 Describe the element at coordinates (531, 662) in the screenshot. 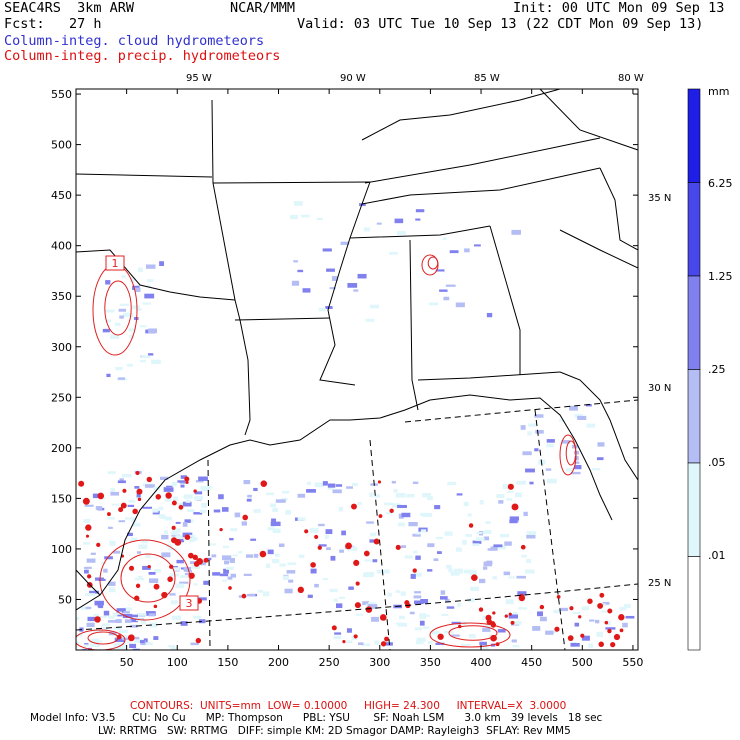

I see `x-tick-label: 450` at that location.